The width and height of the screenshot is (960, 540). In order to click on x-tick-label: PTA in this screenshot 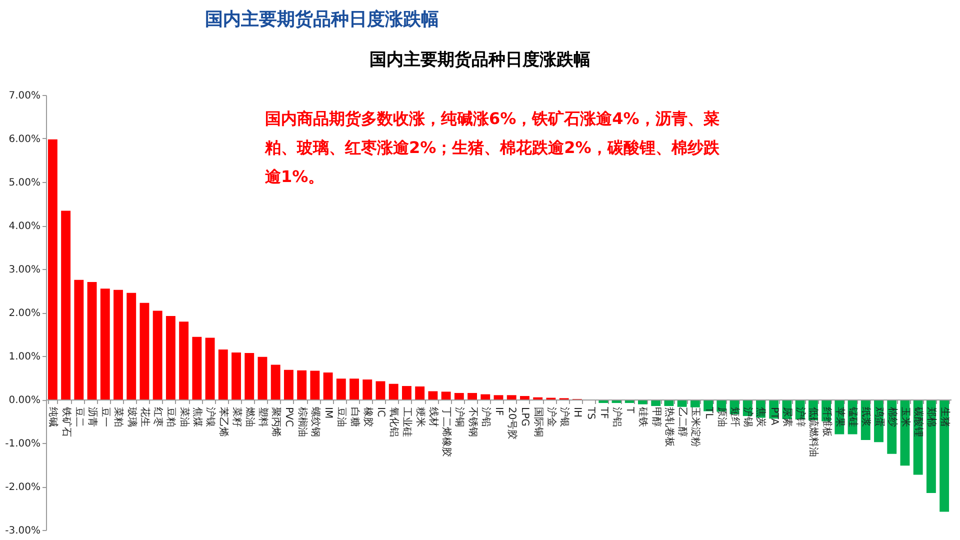, I will do `click(774, 416)`.